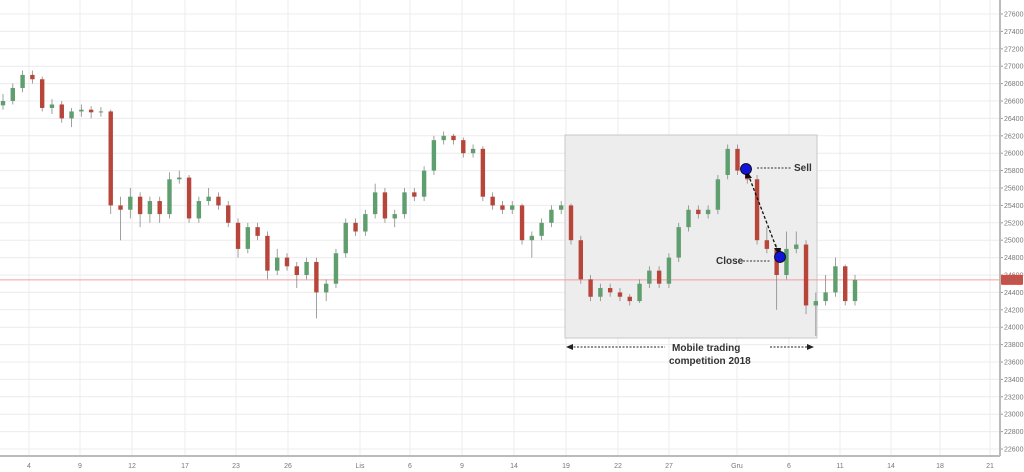 The width and height of the screenshot is (1024, 472). Describe the element at coordinates (1014, 49) in the screenshot. I see `y-tick-label: 27200` at that location.